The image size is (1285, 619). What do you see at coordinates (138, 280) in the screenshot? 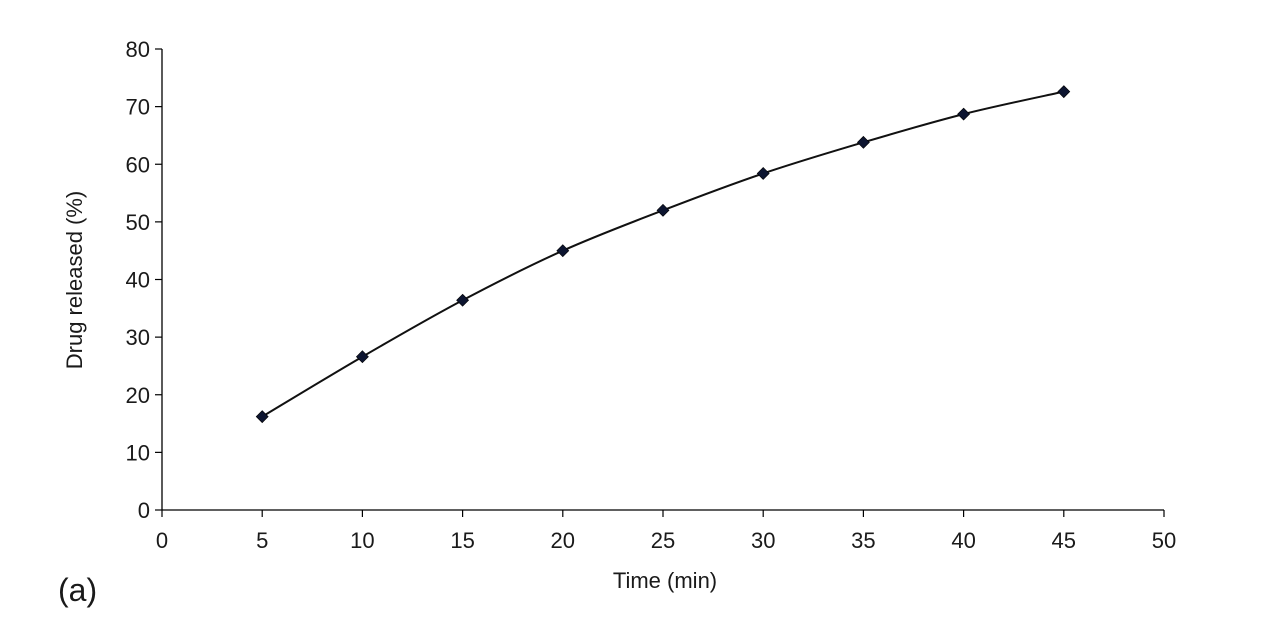
I see `y-tick-label: 40` at bounding box center [138, 280].